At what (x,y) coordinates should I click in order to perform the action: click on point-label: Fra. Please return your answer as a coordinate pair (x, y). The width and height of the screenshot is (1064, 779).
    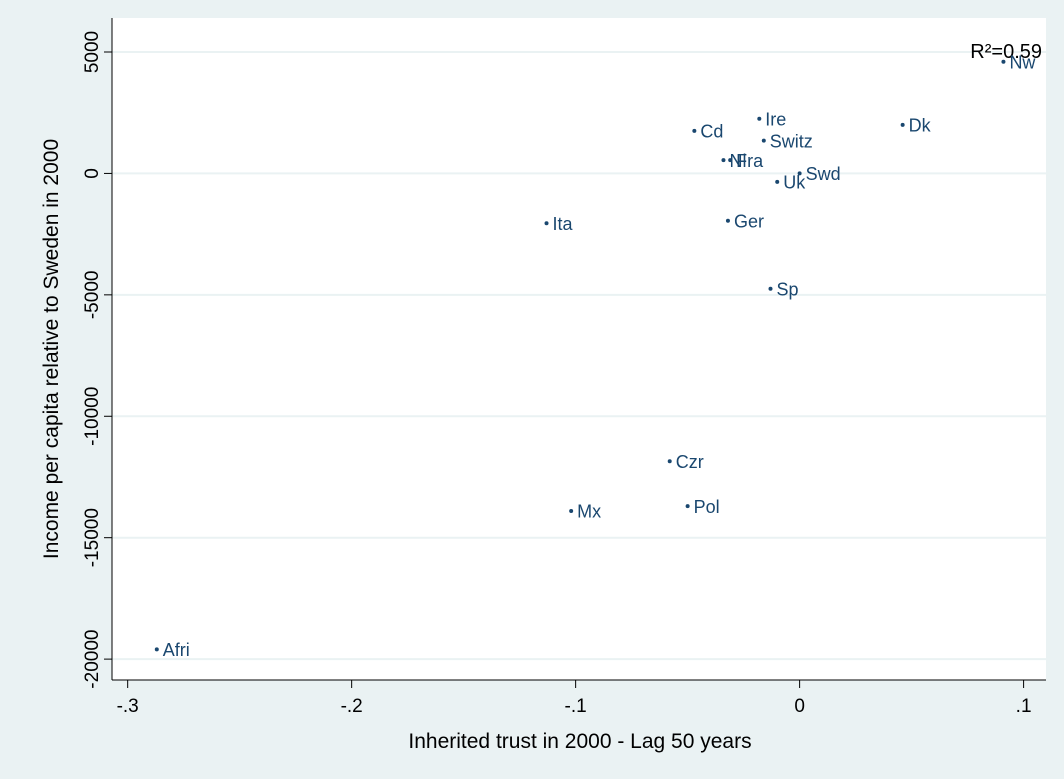
    Looking at the image, I should click on (750, 161).